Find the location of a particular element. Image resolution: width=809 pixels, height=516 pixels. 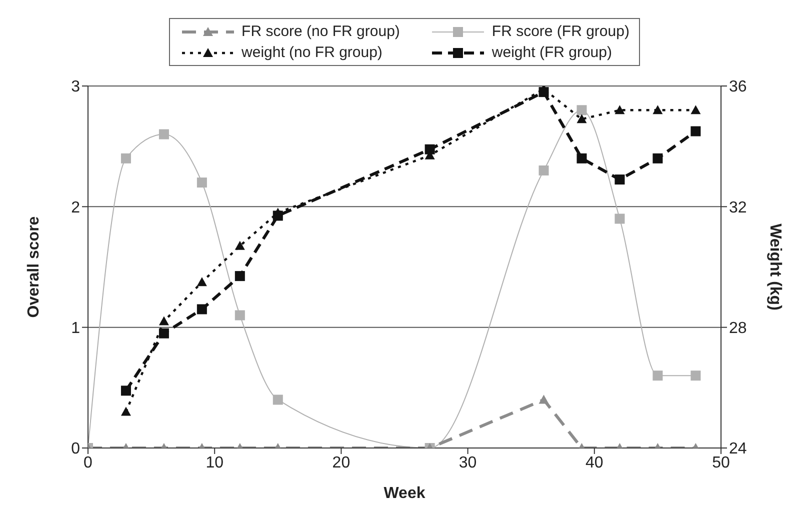

y2-tick-label: 36 is located at coordinates (738, 87).